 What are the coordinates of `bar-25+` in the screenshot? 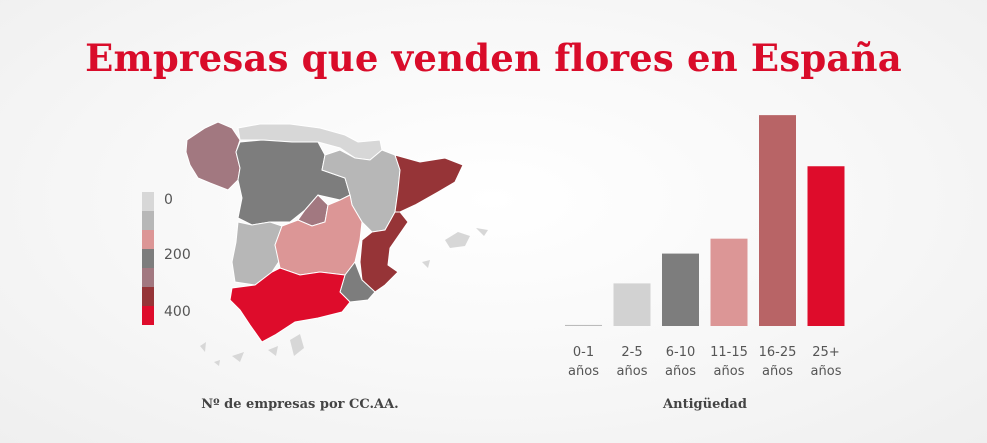 It's located at (826, 246).